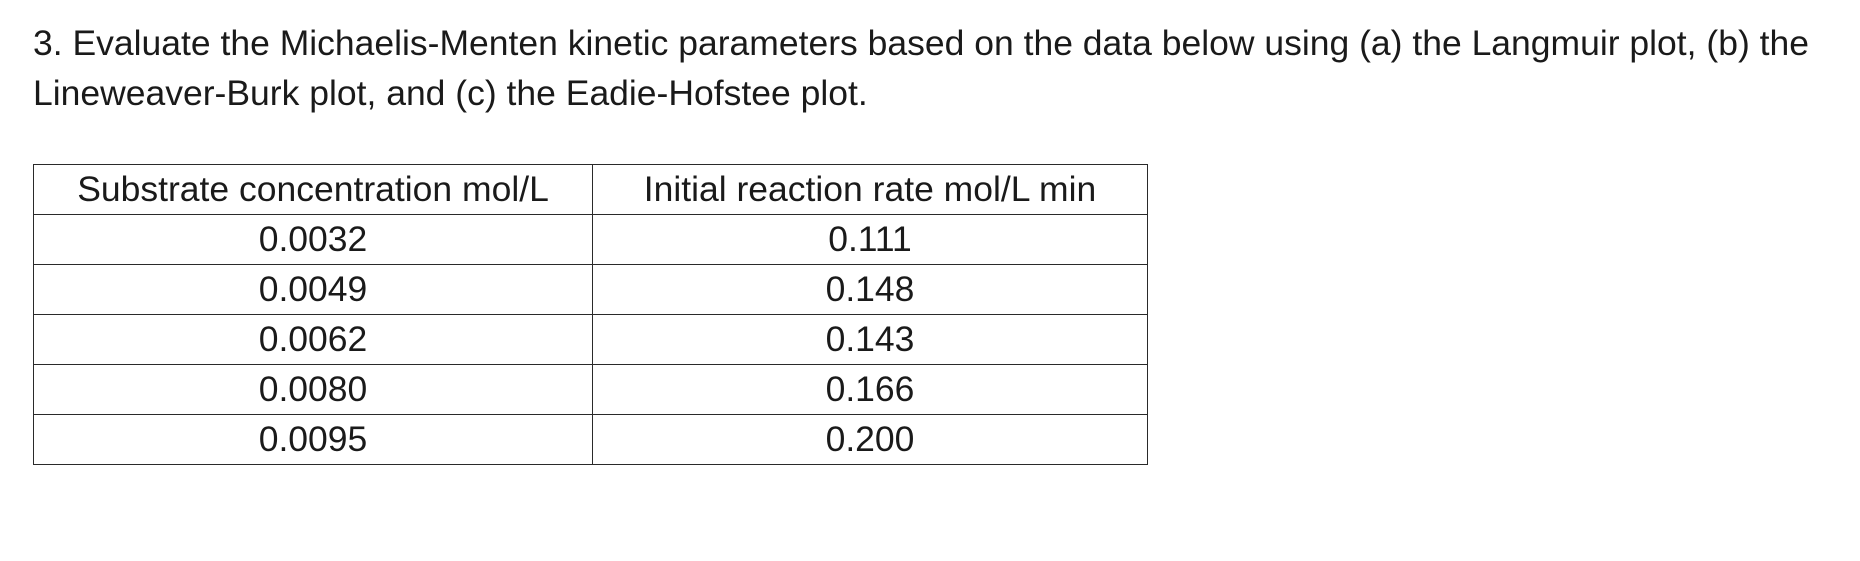 Image resolution: width=1860 pixels, height=561 pixels. What do you see at coordinates (313, 389) in the screenshot?
I see `substrate-concentration-cell: 0.0080` at bounding box center [313, 389].